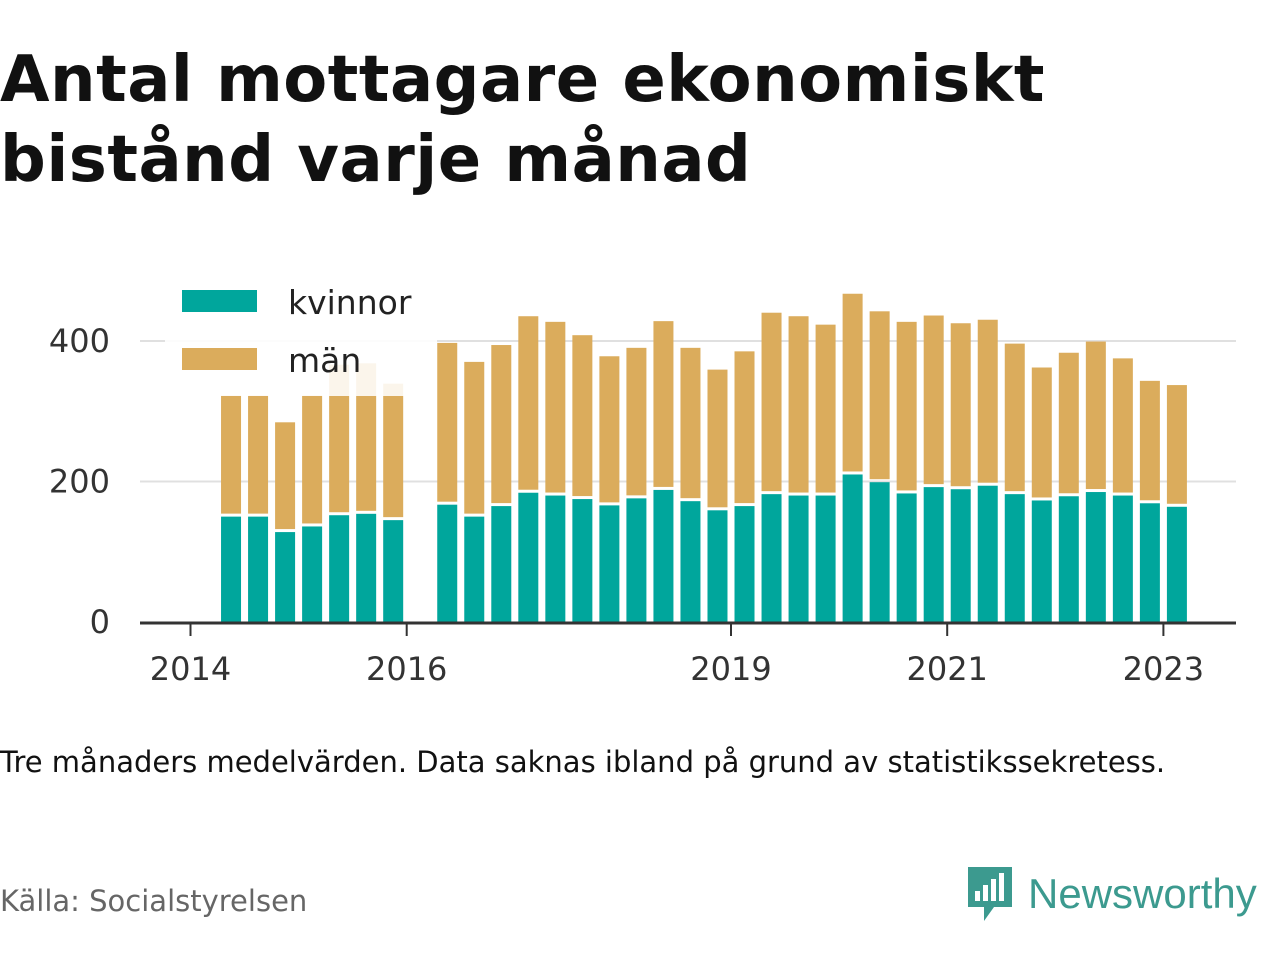  I want to click on x-tick-label: 2014, so click(190, 669).